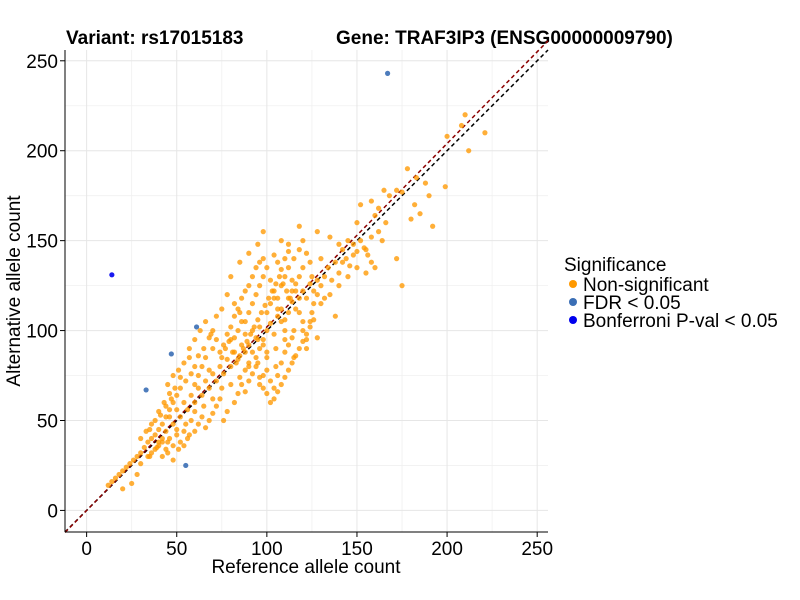 This screenshot has height=600, width=800. I want to click on legend-label: Bonferroni P-val < 0.05, so click(680, 321).